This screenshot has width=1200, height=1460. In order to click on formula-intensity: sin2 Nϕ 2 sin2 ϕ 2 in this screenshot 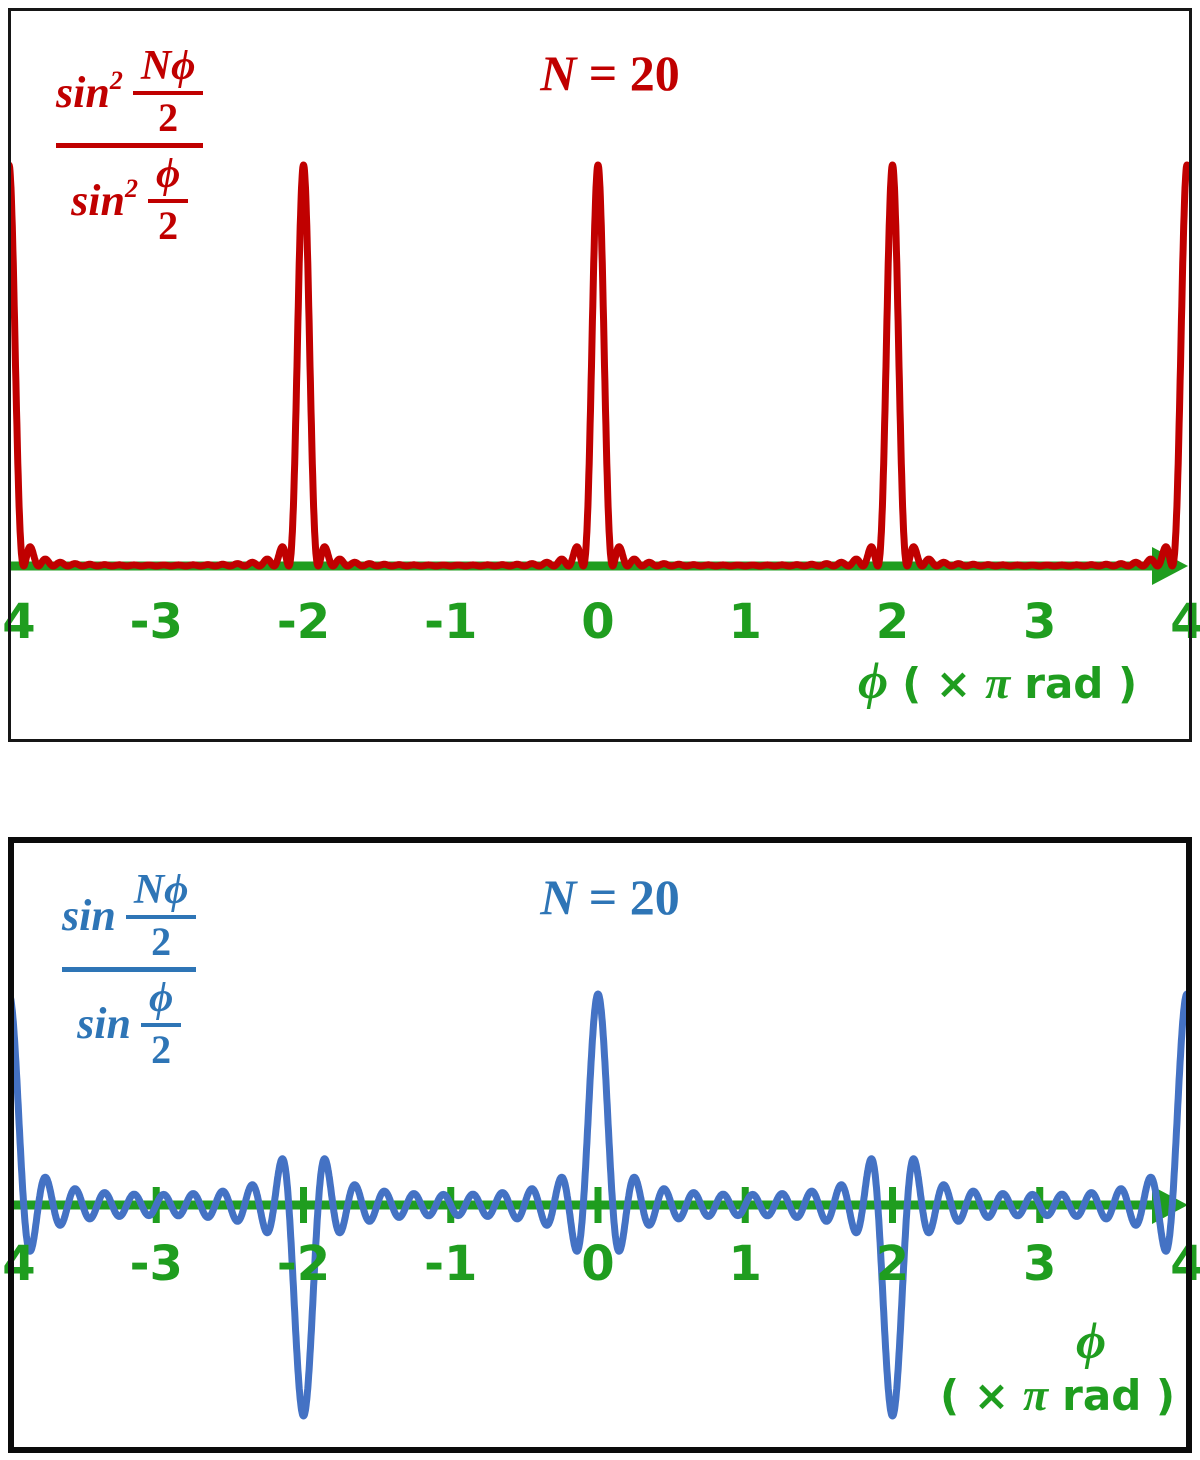, I will do `click(130, 146)`.